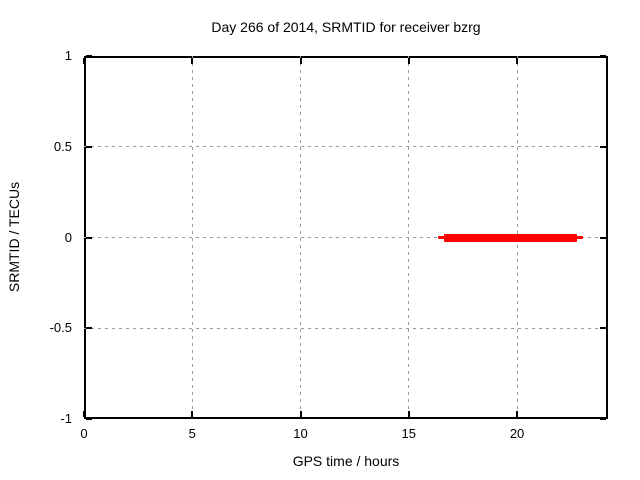  What do you see at coordinates (60, 328) in the screenshot?
I see `y-tick-label: -0.5` at bounding box center [60, 328].